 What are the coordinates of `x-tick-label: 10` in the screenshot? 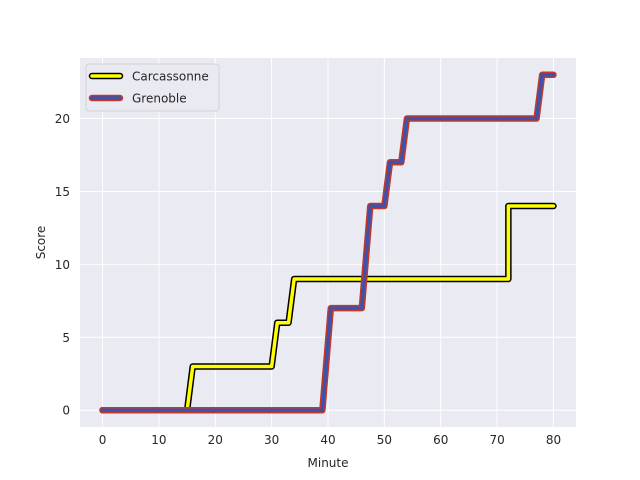 It's located at (158, 440).